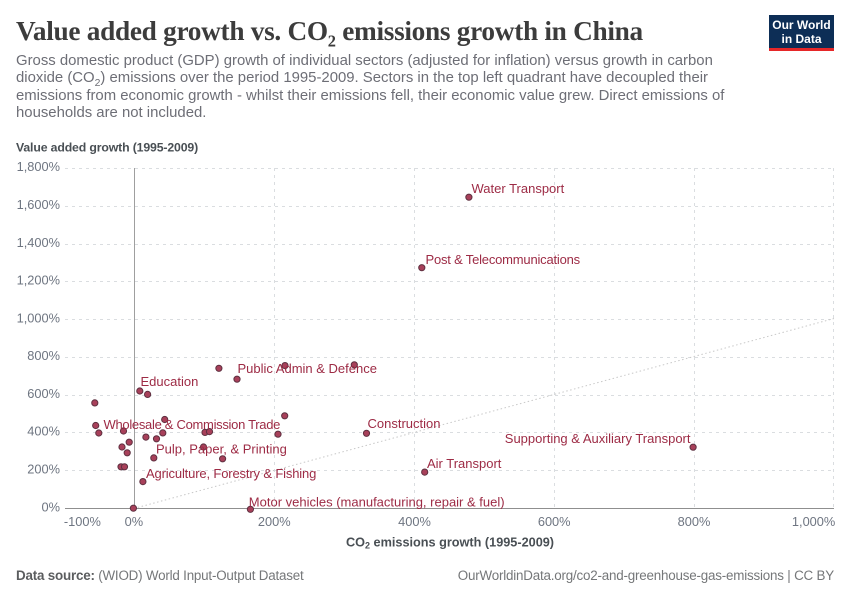 The height and width of the screenshot is (600, 850). Describe the element at coordinates (404, 423) in the screenshot. I see `svg-text: Construction` at that location.